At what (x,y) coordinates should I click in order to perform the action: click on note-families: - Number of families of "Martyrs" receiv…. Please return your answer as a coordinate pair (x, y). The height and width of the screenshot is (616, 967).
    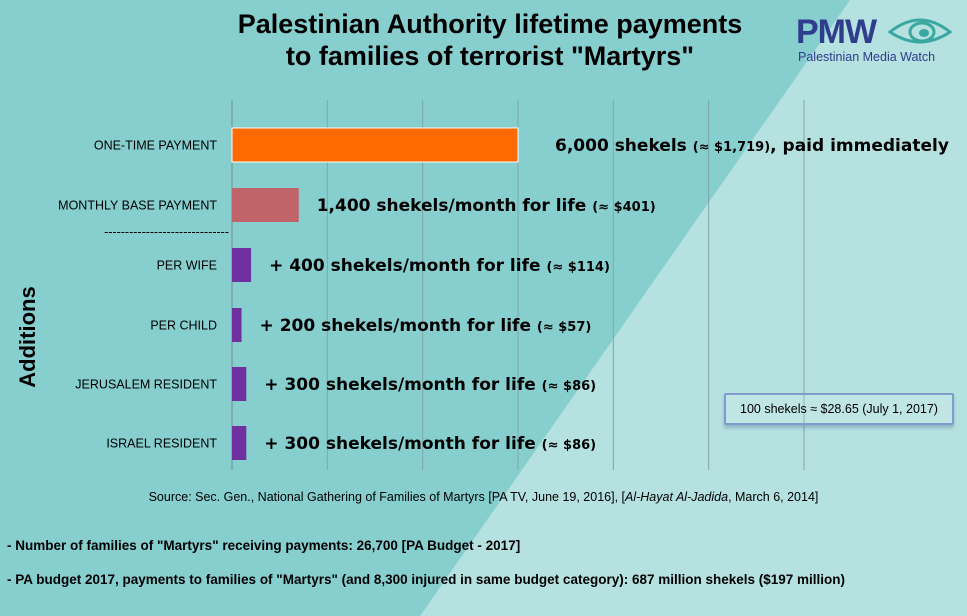
    Looking at the image, I should click on (264, 545).